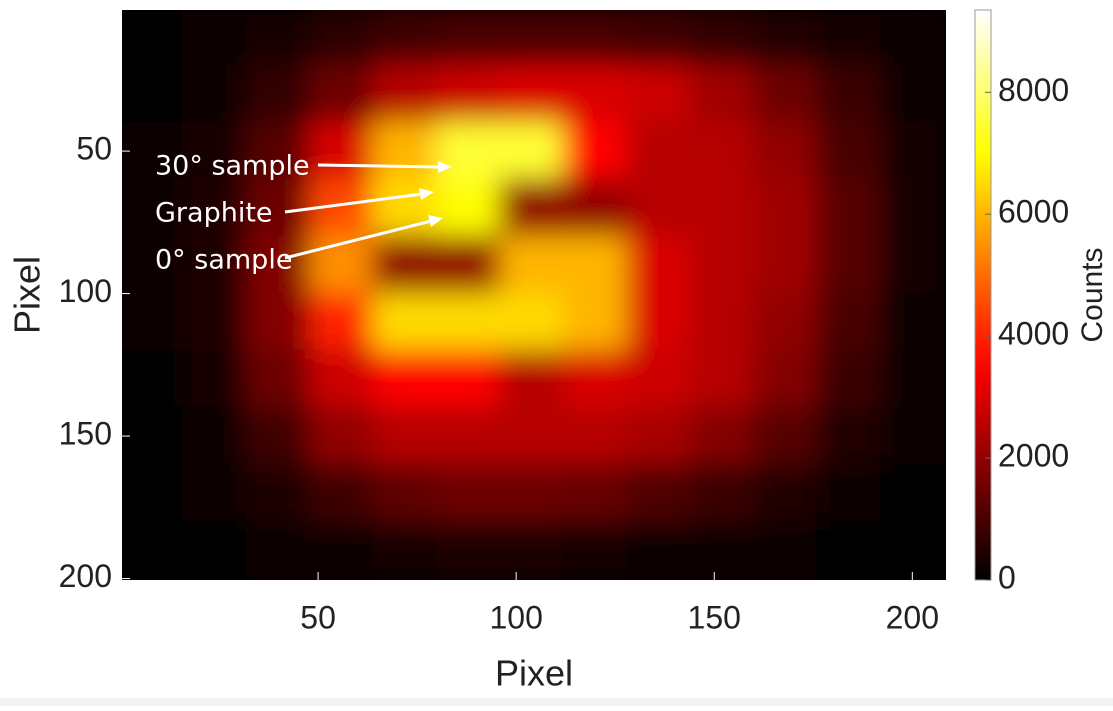 Image resolution: width=1113 pixels, height=711 pixels. Describe the element at coordinates (85, 576) in the screenshot. I see `y-tick-label: 200` at that location.